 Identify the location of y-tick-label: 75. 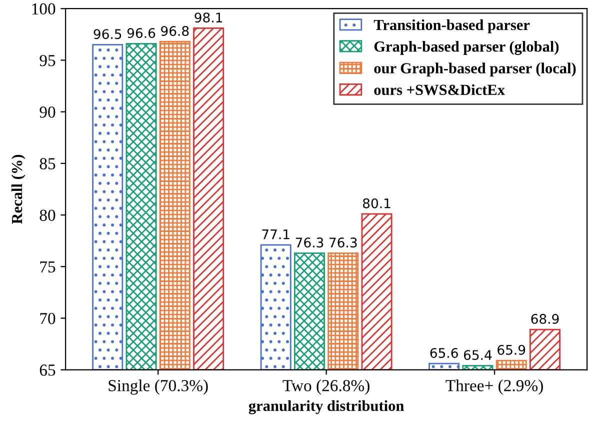
(48, 267).